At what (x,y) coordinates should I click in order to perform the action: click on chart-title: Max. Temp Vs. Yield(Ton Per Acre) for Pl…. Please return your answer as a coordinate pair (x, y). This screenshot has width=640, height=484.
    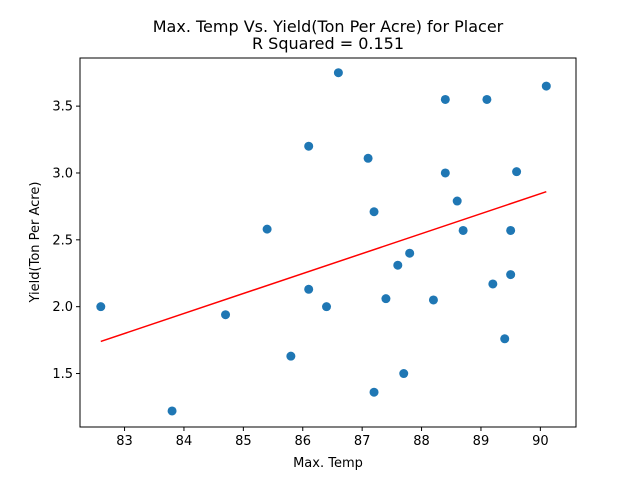
    Looking at the image, I should click on (328, 26).